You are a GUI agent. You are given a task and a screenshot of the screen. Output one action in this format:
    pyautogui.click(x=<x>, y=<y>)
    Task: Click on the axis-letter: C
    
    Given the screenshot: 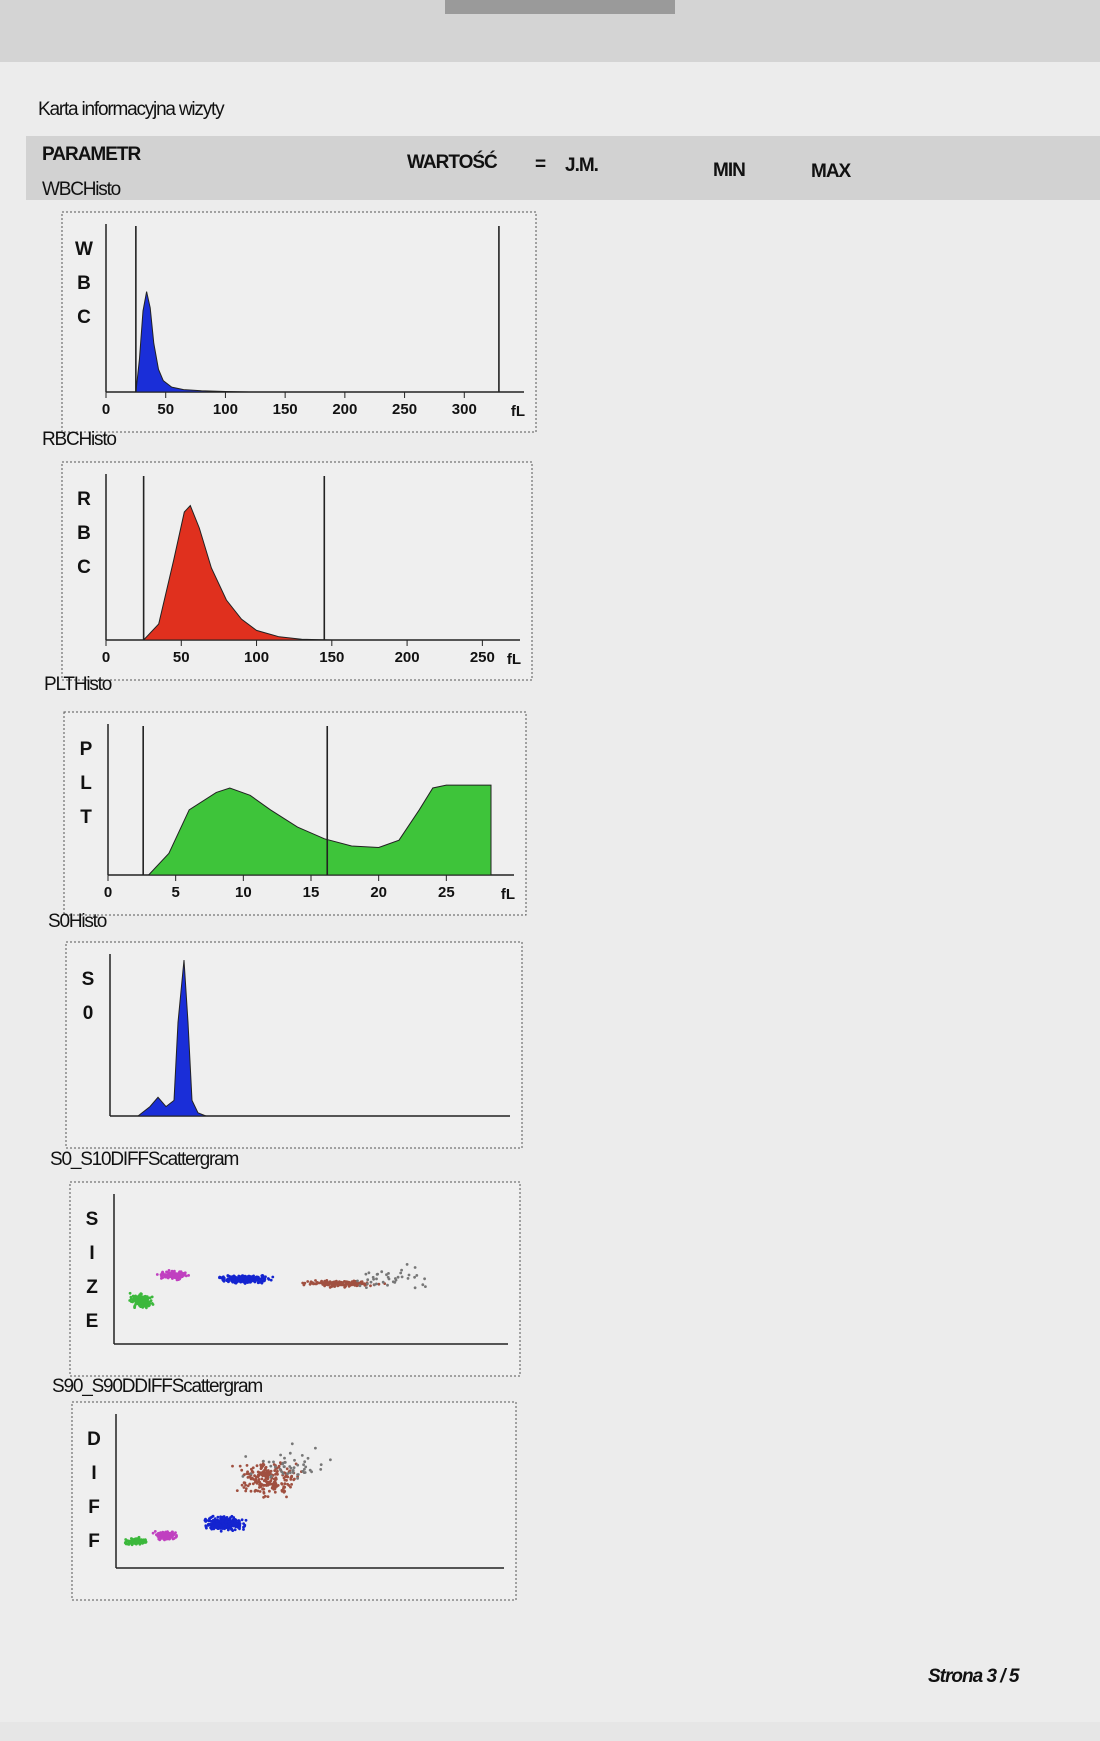 What is the action you would take?
    pyautogui.click(x=84, y=567)
    